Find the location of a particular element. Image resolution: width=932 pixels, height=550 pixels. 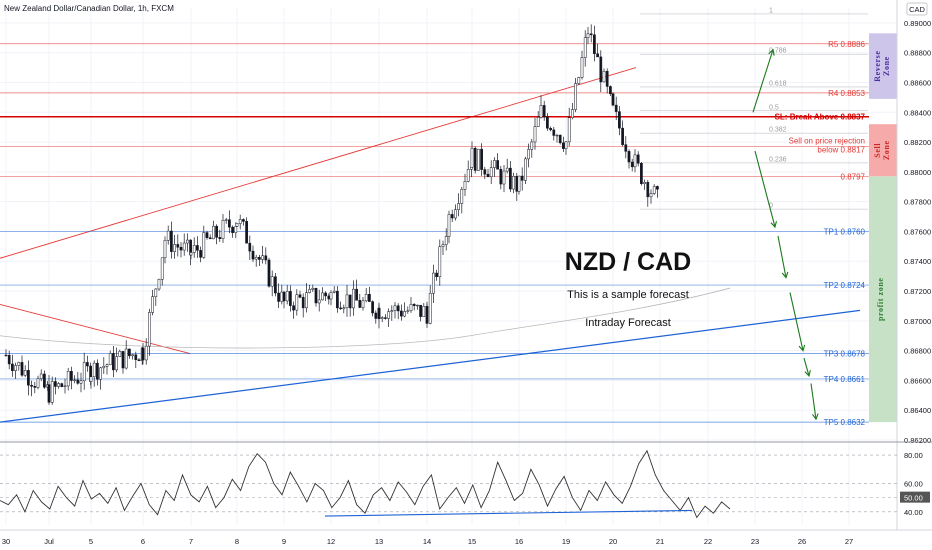

y-tick-label: 0.88600 is located at coordinates (917, 82).